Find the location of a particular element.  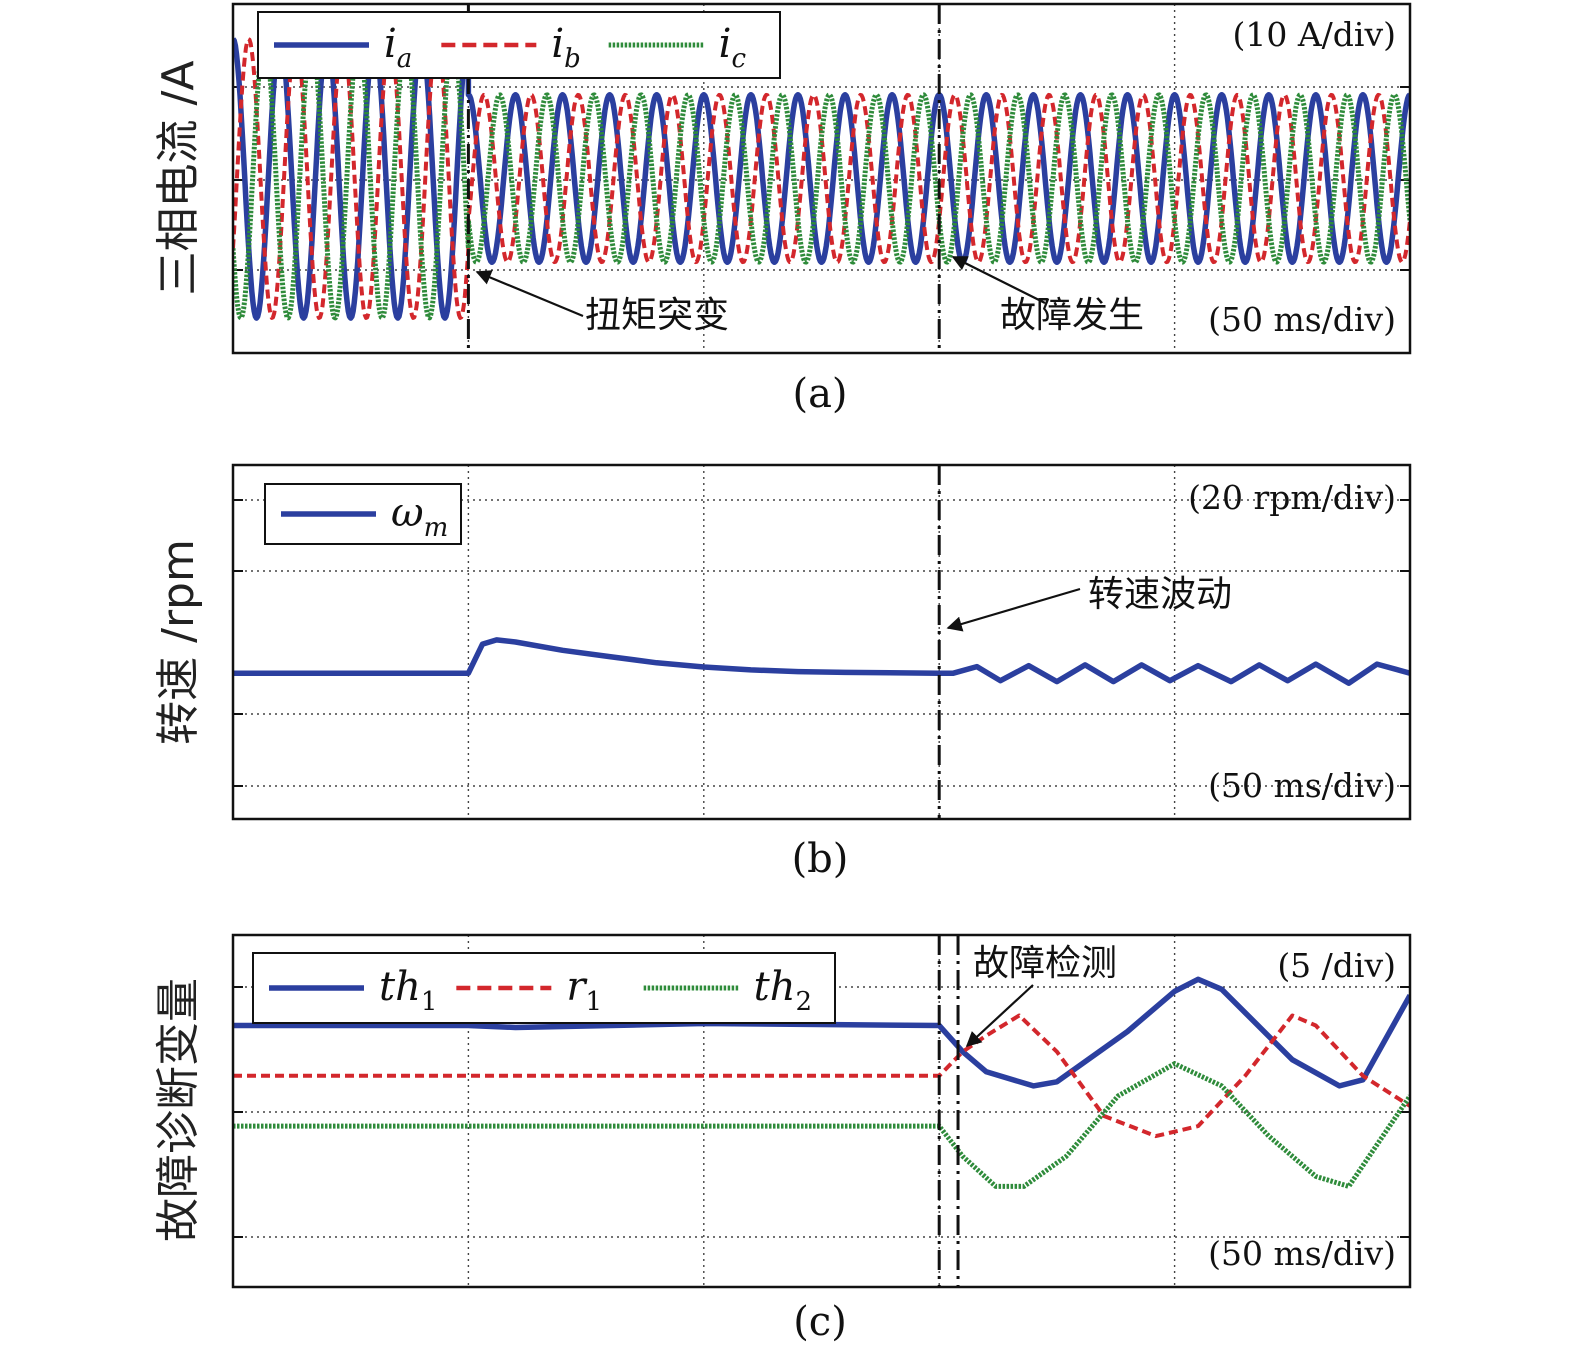

annotation: 扭矩突变 is located at coordinates (657, 315).